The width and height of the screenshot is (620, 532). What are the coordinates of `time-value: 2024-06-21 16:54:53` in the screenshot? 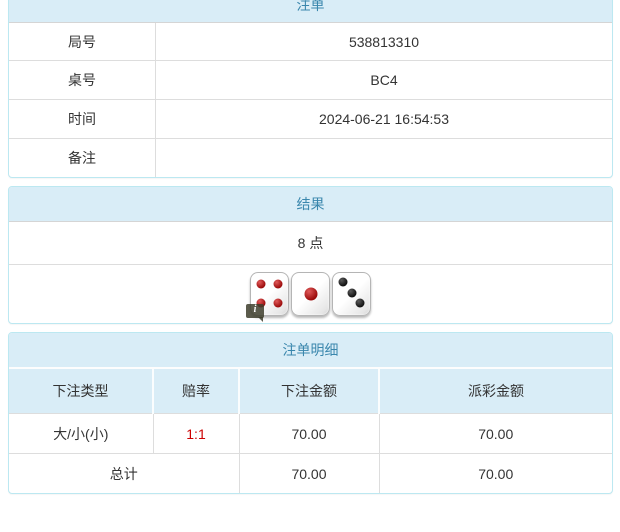 It's located at (384, 119).